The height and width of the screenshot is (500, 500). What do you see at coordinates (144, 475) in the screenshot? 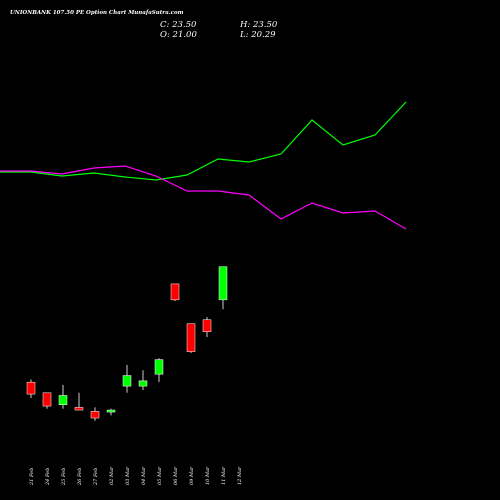
I see `x-tick-label: 04 Mar` at bounding box center [144, 475].